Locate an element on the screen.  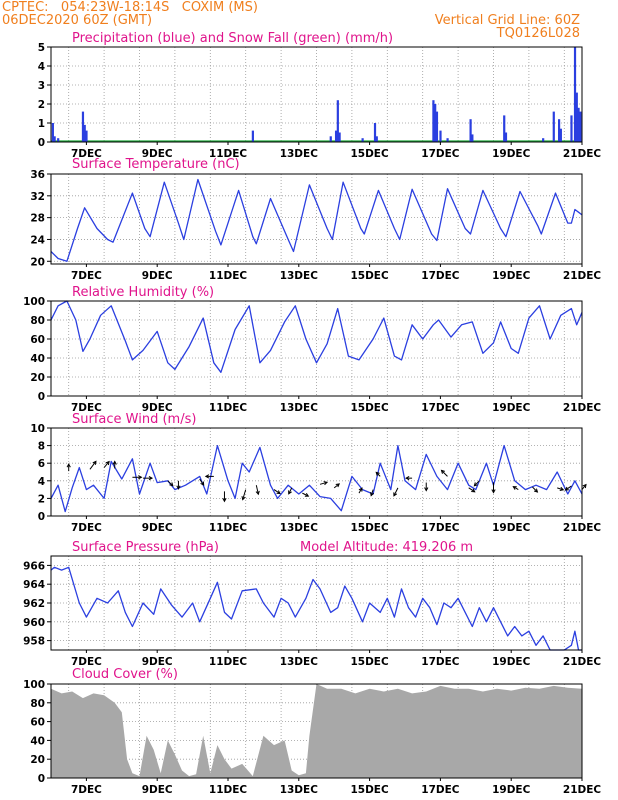
temperature-xtick-label: 13DEC is located at coordinates (299, 276).